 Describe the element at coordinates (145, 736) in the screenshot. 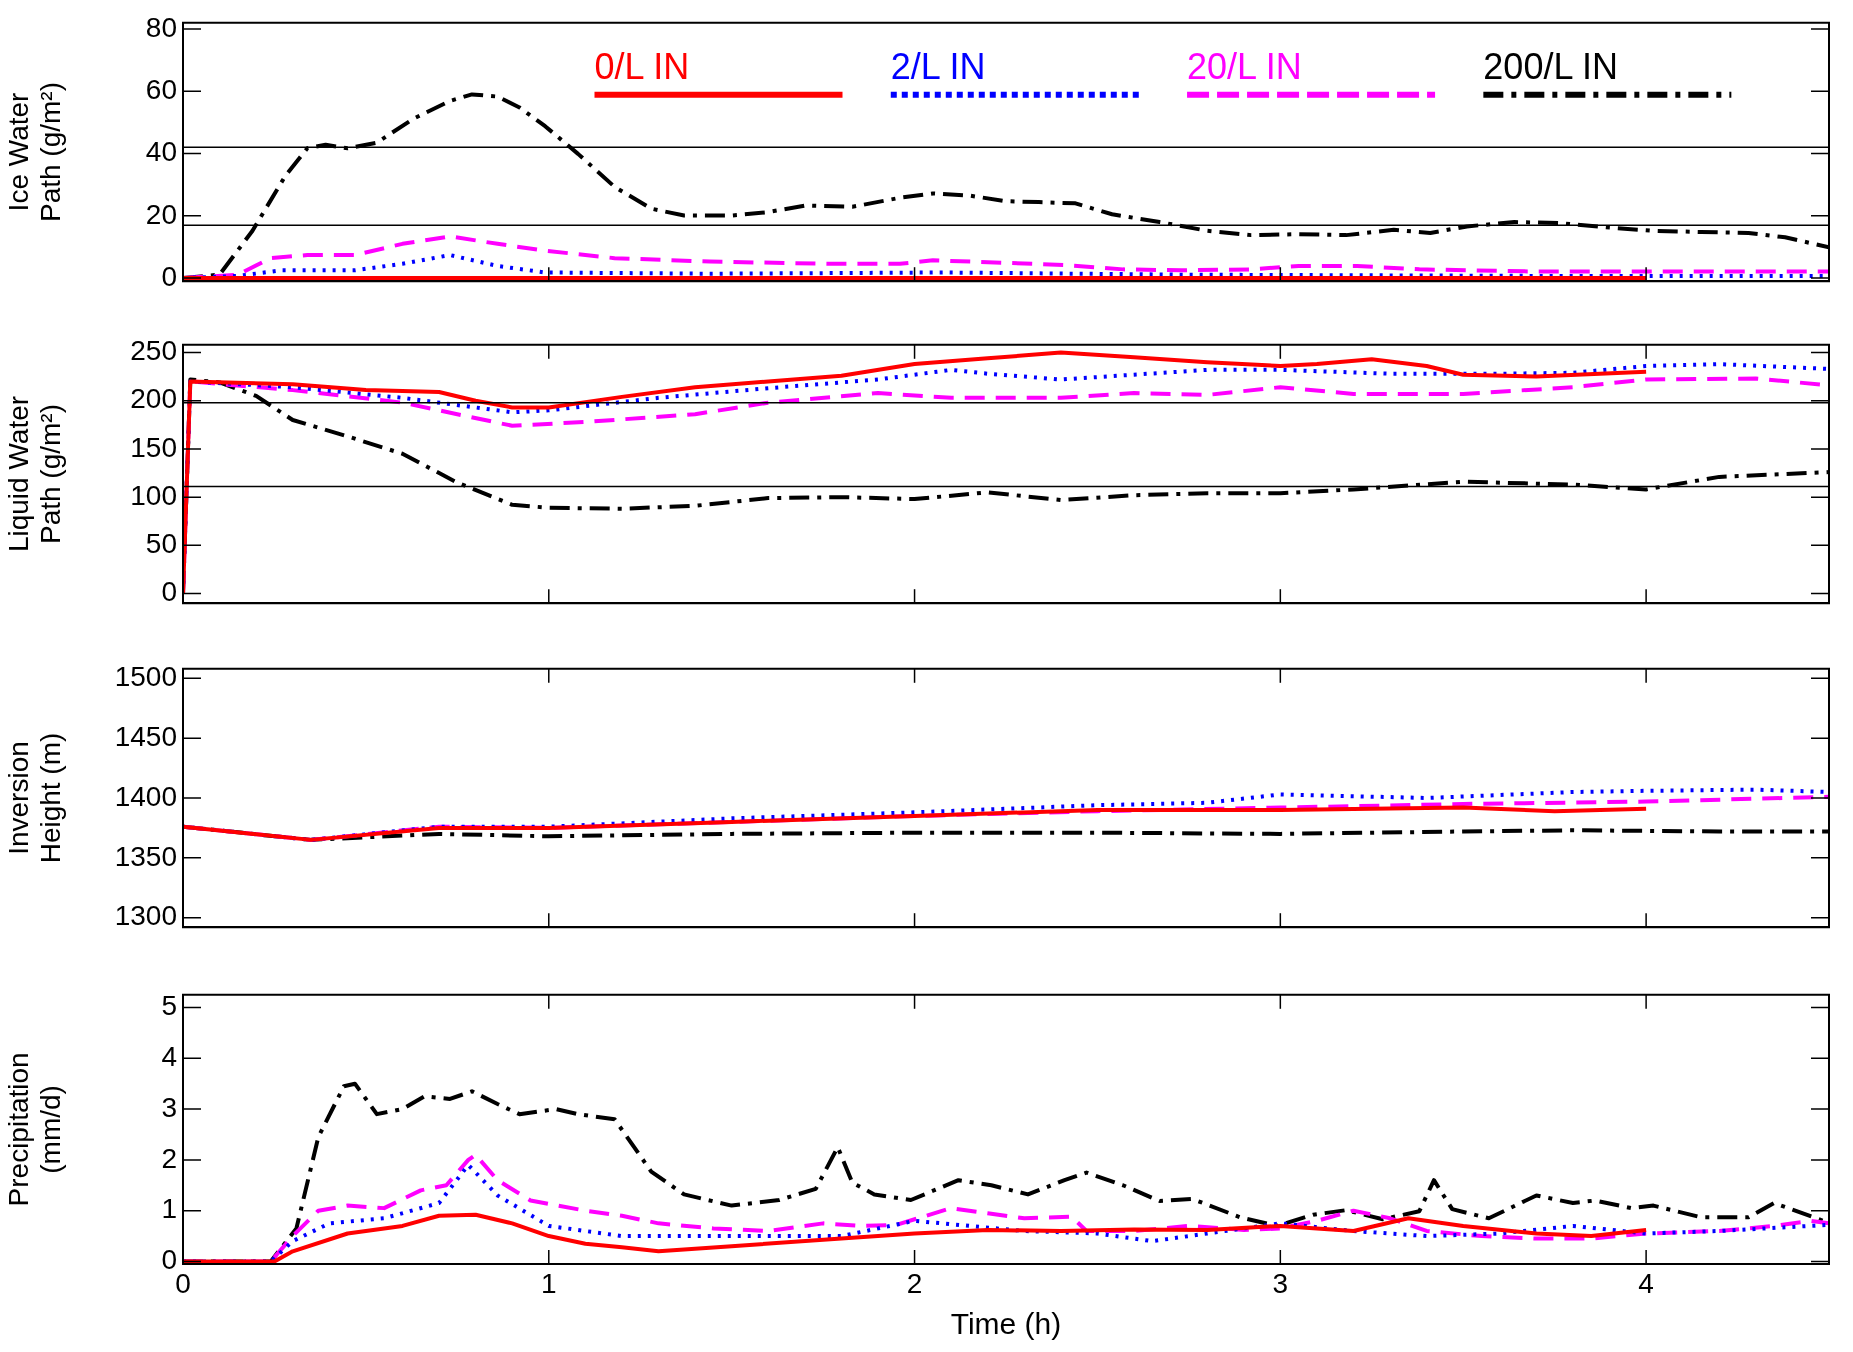

I see `y-tick-label: 1450` at that location.